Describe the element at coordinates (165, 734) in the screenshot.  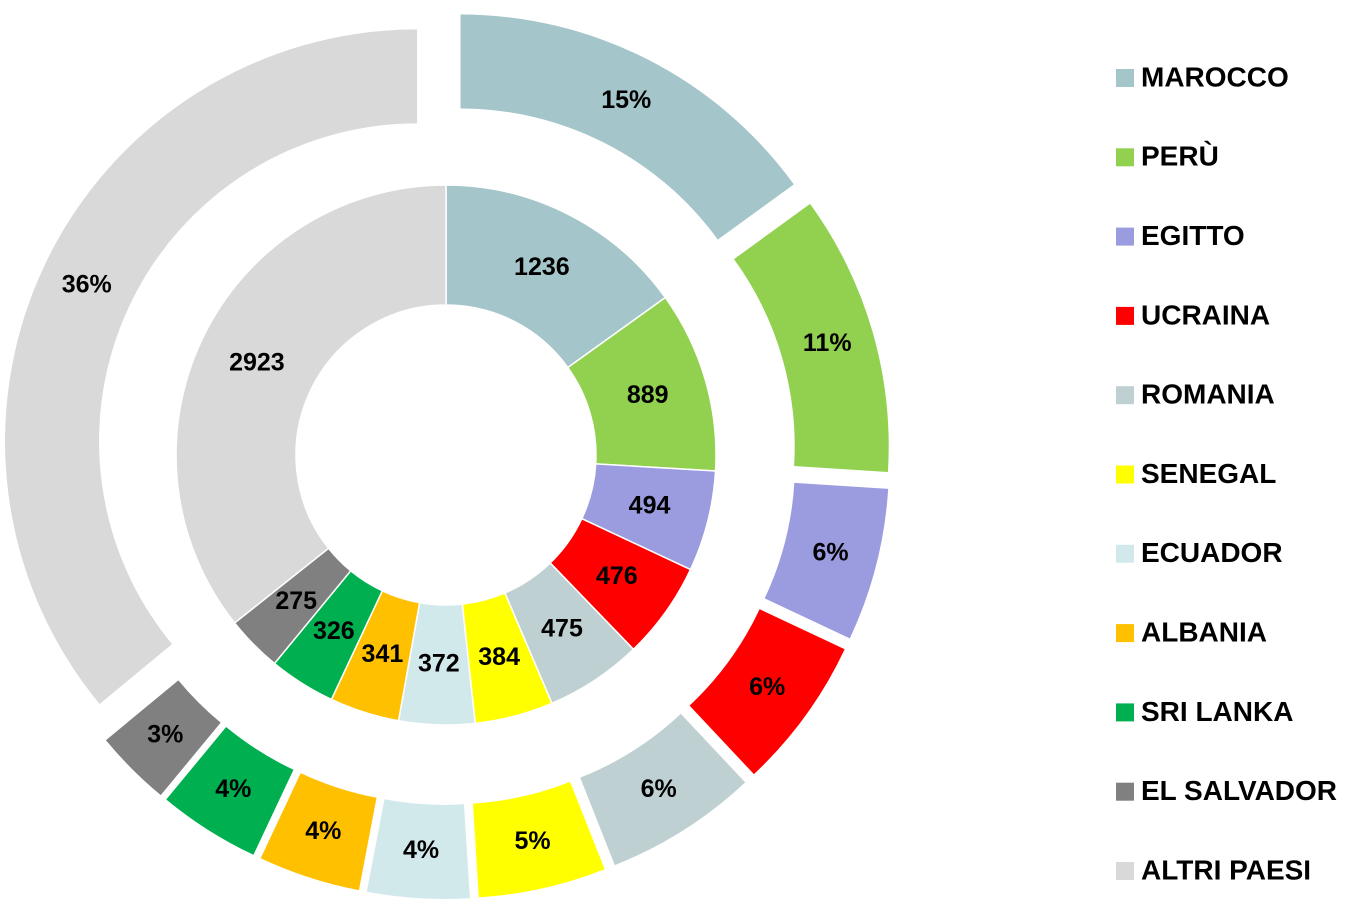
I see `segment-label: 3%` at that location.